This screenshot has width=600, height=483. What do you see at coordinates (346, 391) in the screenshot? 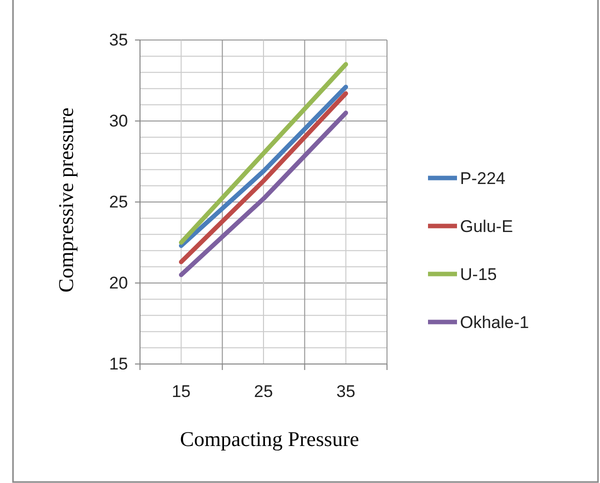
I see `x-tick-label: 35` at bounding box center [346, 391].